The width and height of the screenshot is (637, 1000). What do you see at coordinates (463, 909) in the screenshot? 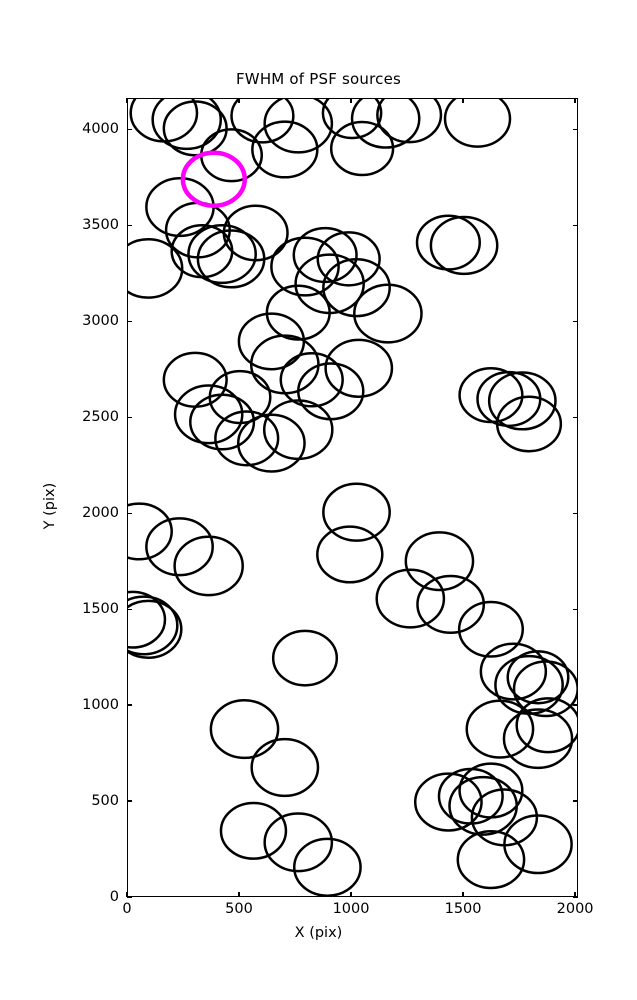
I see `x-tick-label: 1500` at bounding box center [463, 909].